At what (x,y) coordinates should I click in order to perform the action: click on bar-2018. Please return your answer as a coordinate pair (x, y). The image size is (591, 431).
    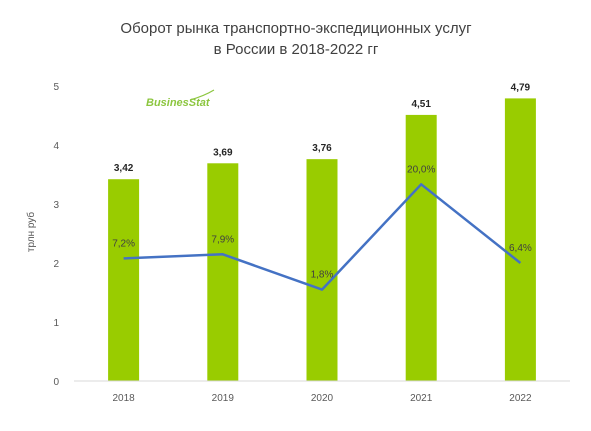
    Looking at the image, I should click on (124, 280).